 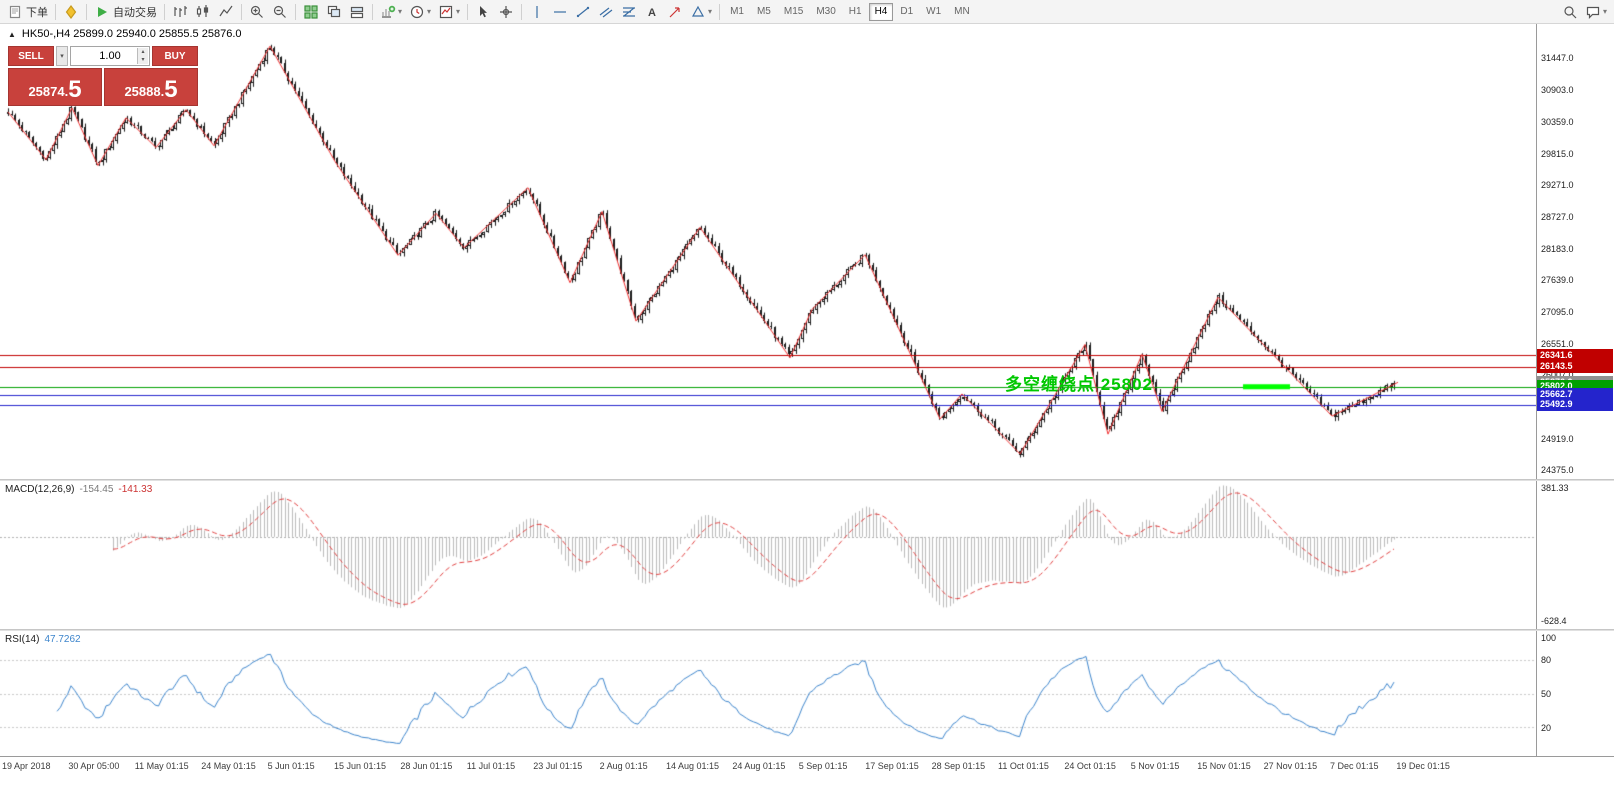 What do you see at coordinates (881, 11) in the screenshot?
I see `timeframe-h4-button: H4` at bounding box center [881, 11].